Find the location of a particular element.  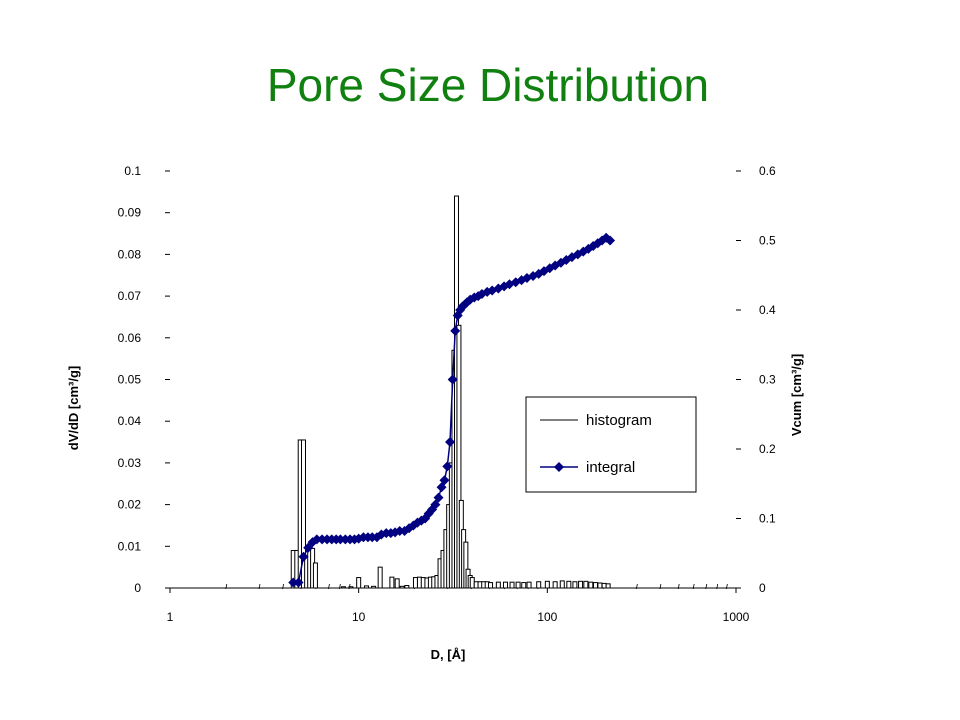

chart-legend: histogram integral is located at coordinates (611, 444).